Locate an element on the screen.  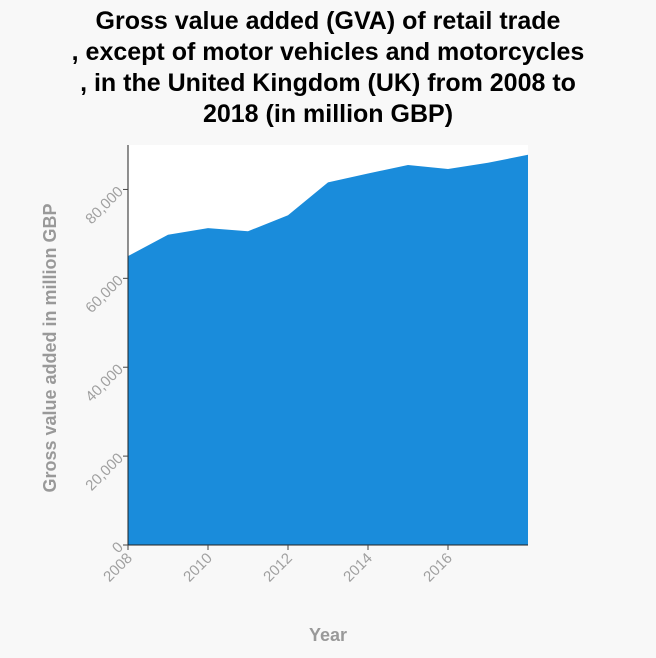
y-tick-label: 60,000 is located at coordinates (104, 294).